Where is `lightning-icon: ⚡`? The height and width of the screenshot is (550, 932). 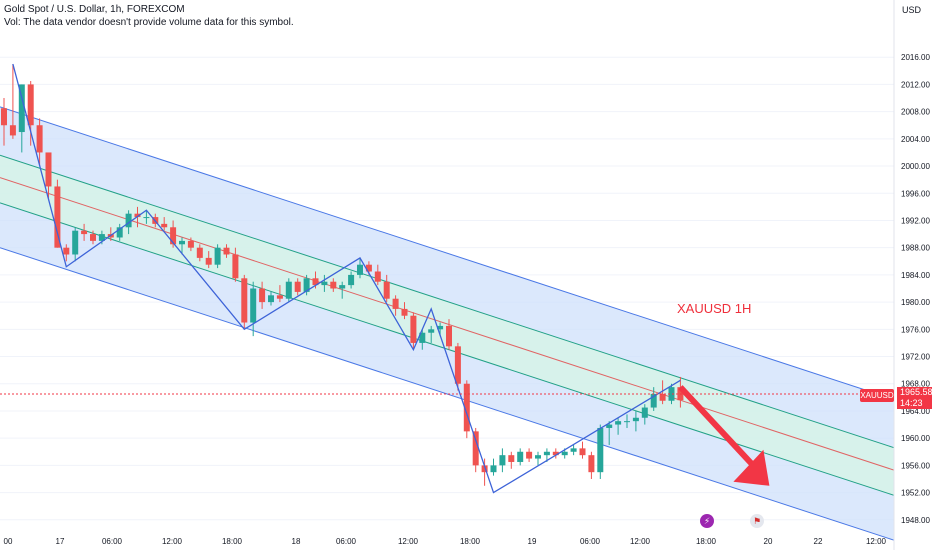
lightning-icon: ⚡ is located at coordinates (707, 521).